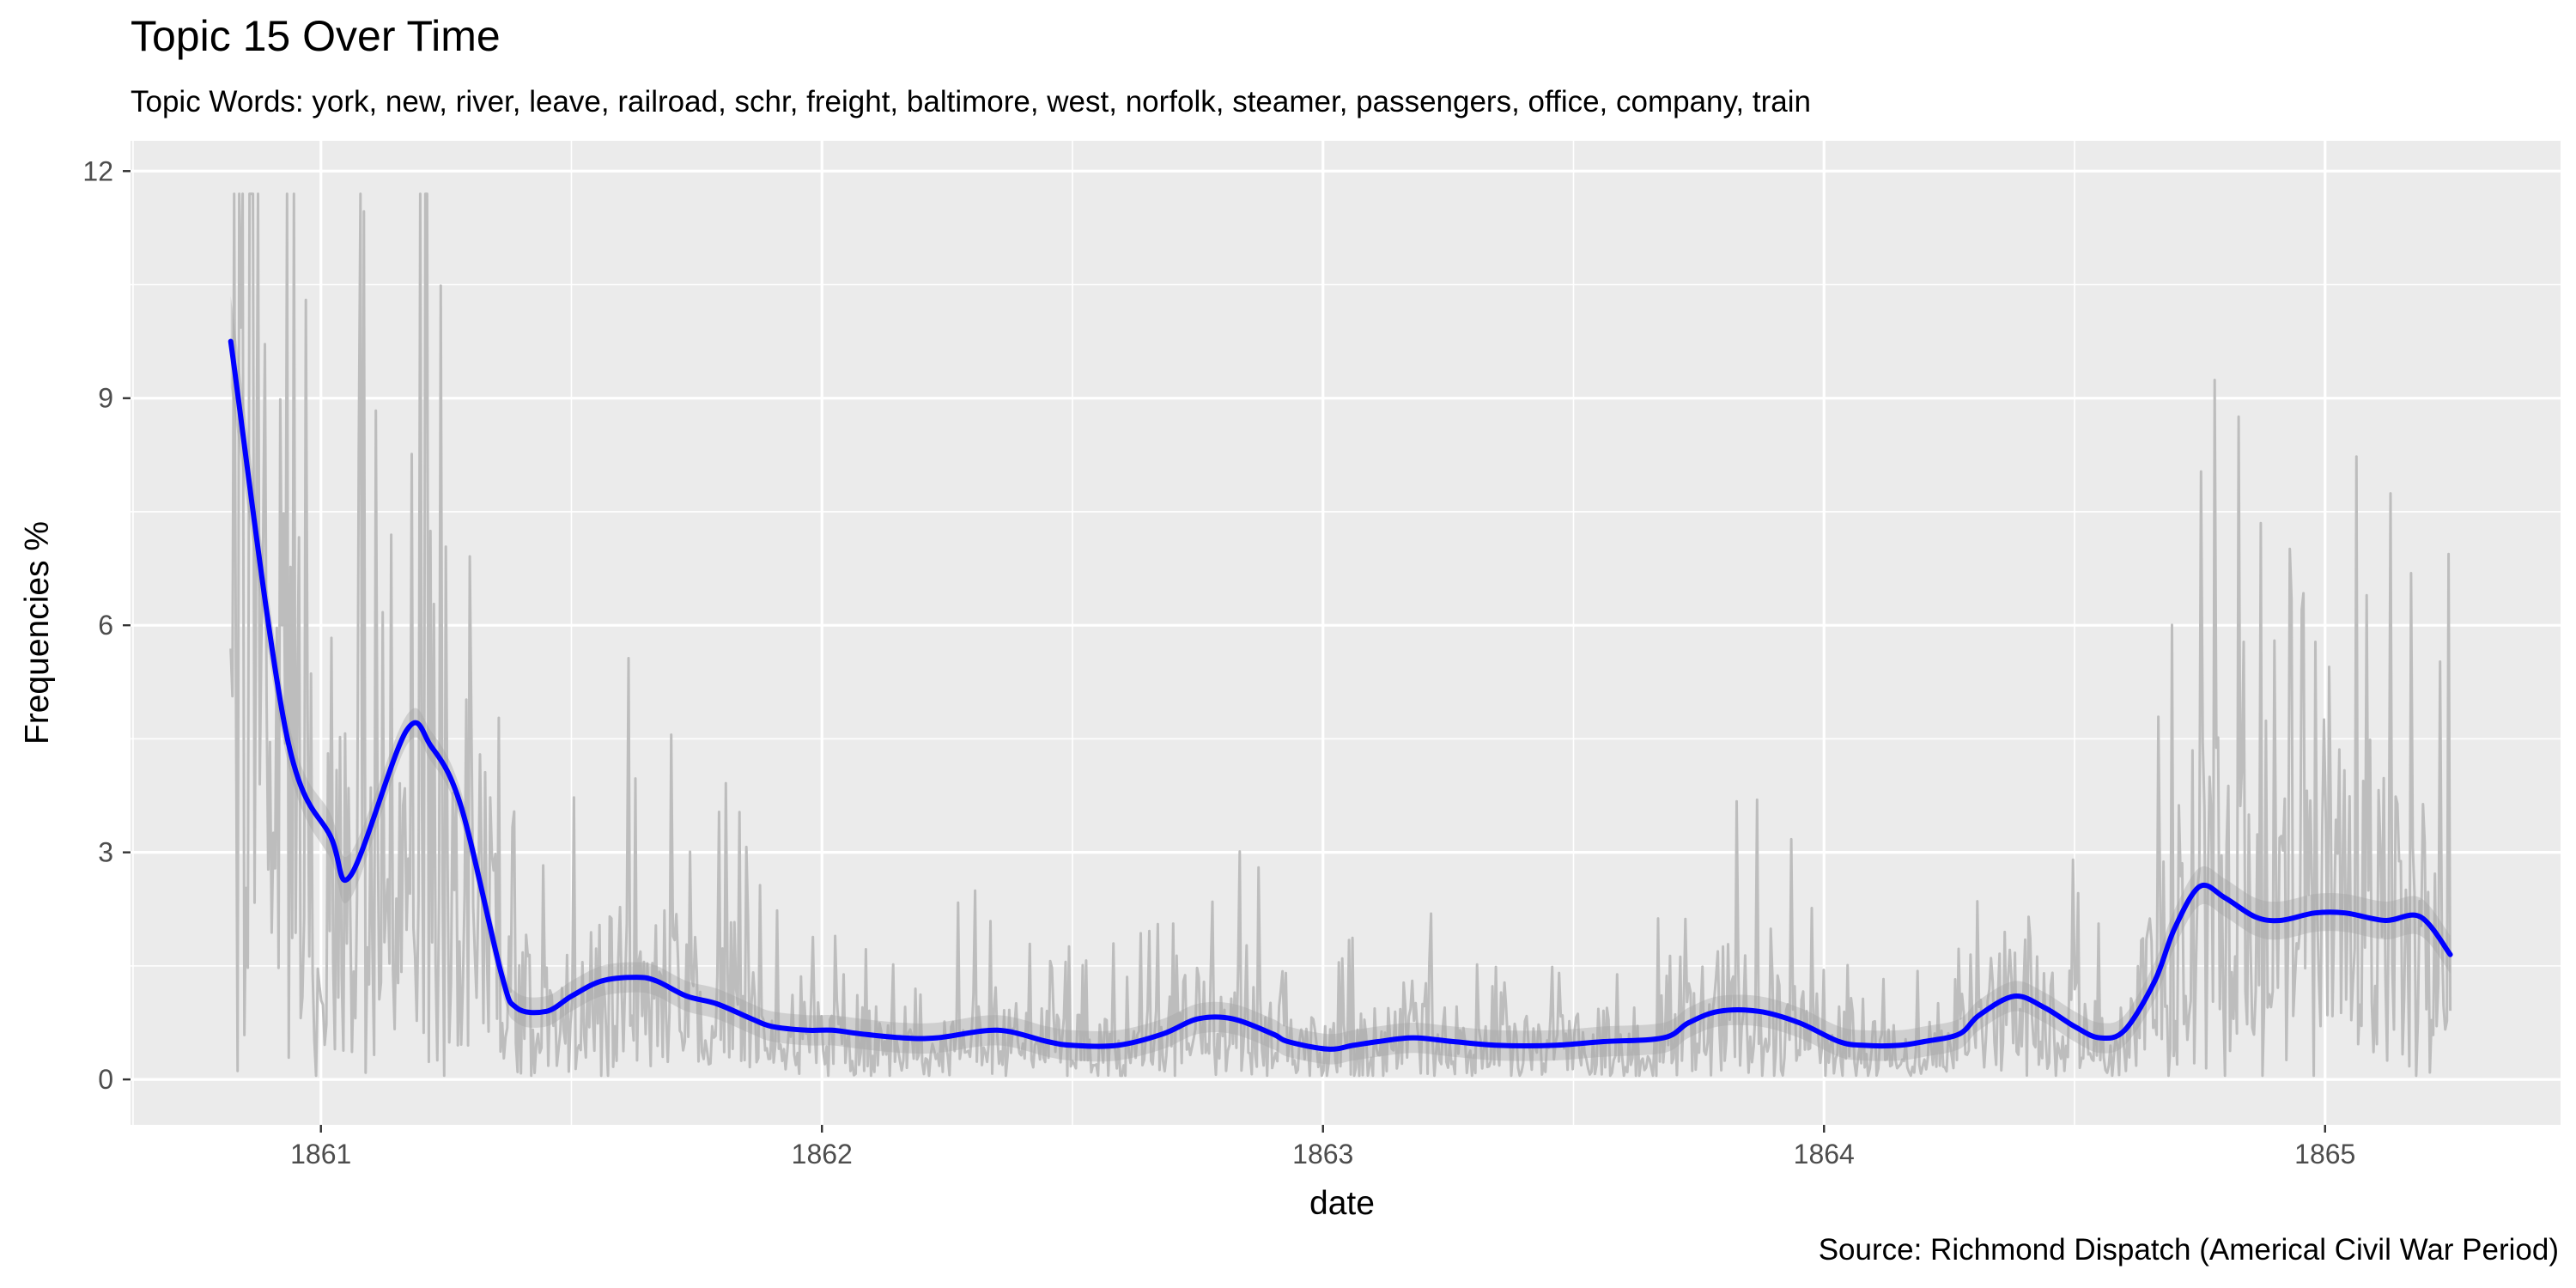 The image size is (2576, 1288). I want to click on y-tick-label: 12, so click(98, 170).